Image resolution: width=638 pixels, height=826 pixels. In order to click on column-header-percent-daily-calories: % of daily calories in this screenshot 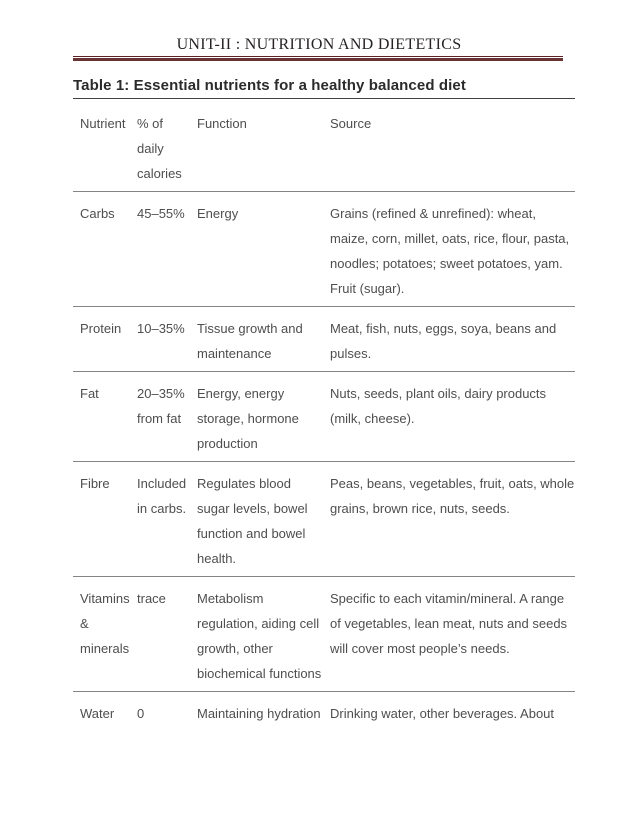, I will do `click(159, 148)`.